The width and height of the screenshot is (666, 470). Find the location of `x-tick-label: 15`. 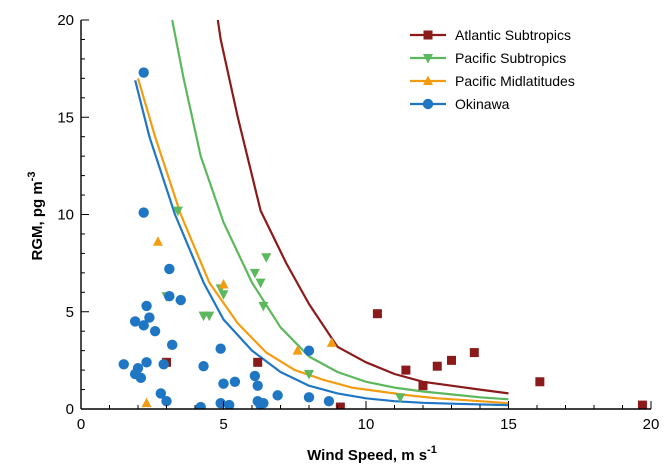

x-tick-label: 15 is located at coordinates (508, 424).